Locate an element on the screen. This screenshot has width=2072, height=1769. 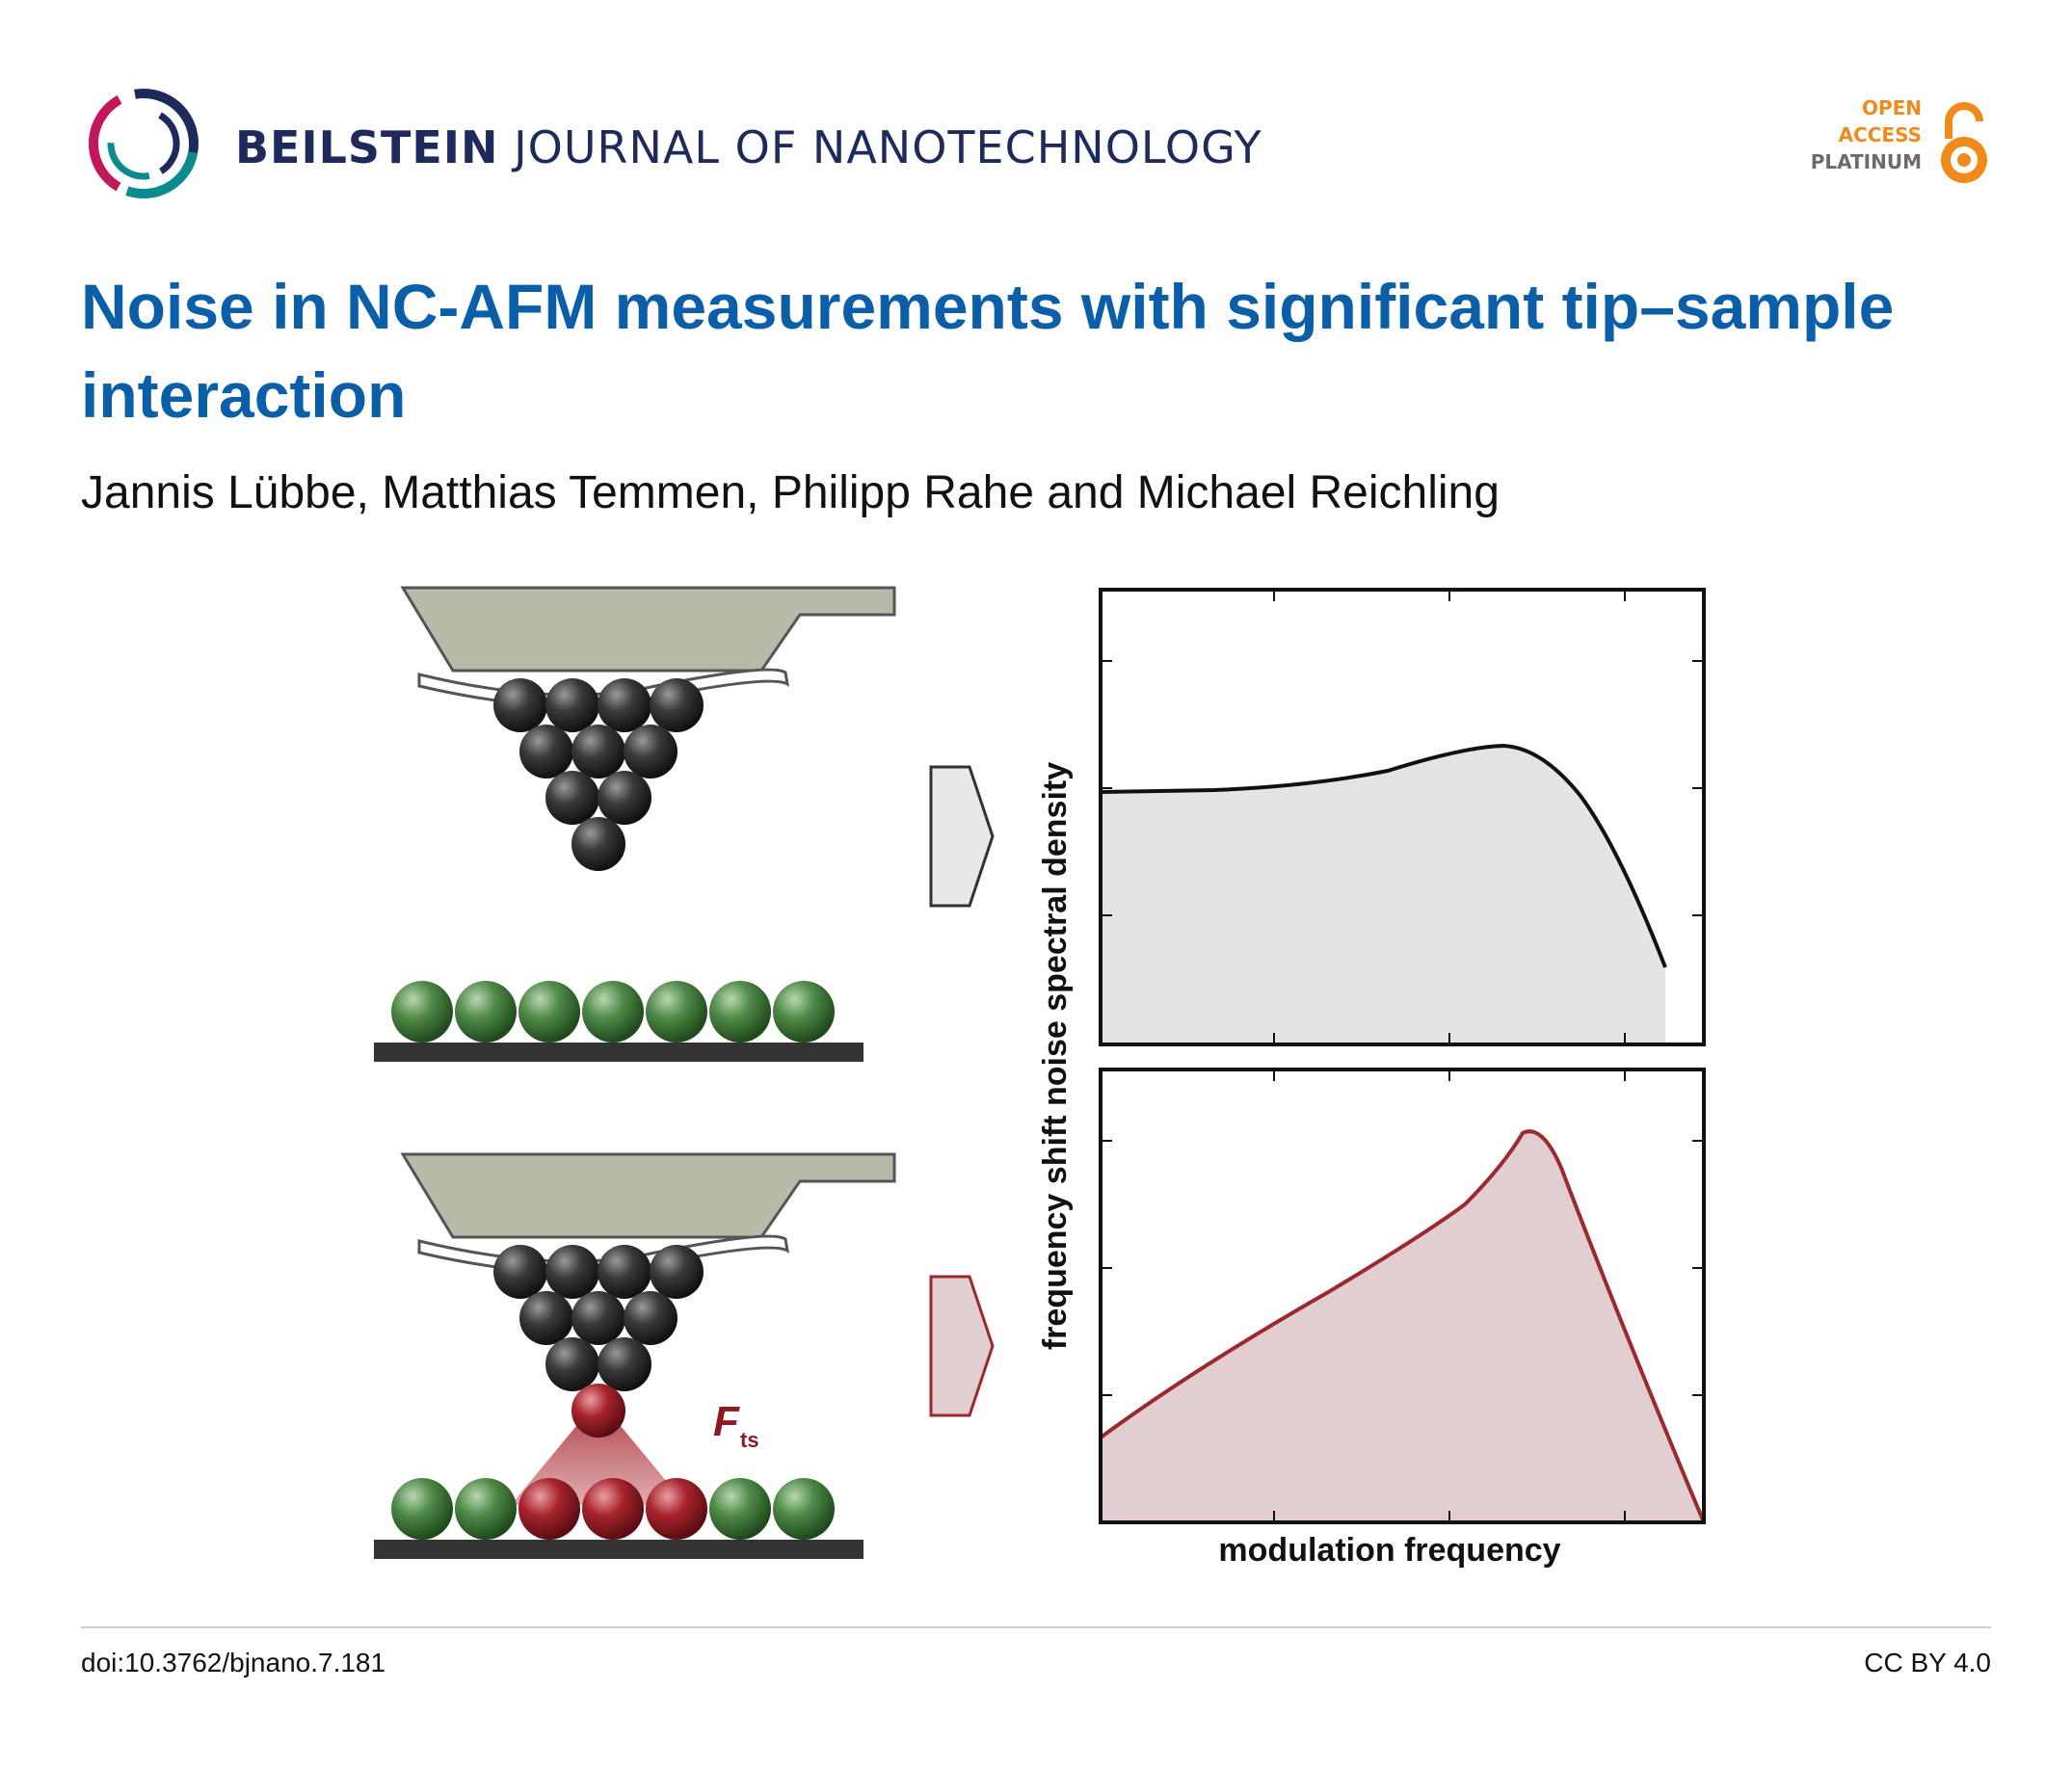
doi-link: doi:10.3762/bjnano.7.181 is located at coordinates (233, 1662).